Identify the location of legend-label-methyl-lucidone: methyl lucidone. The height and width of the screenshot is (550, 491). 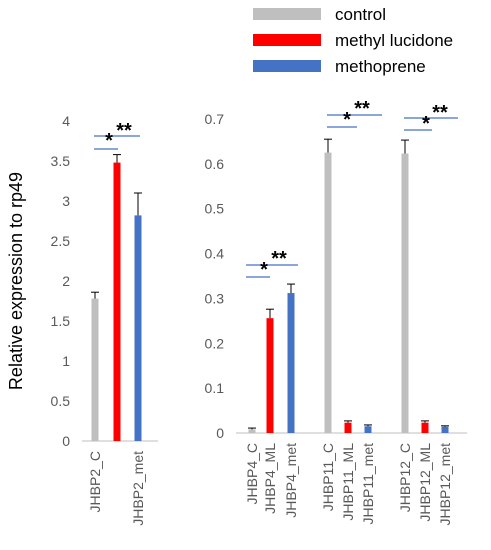
(394, 40).